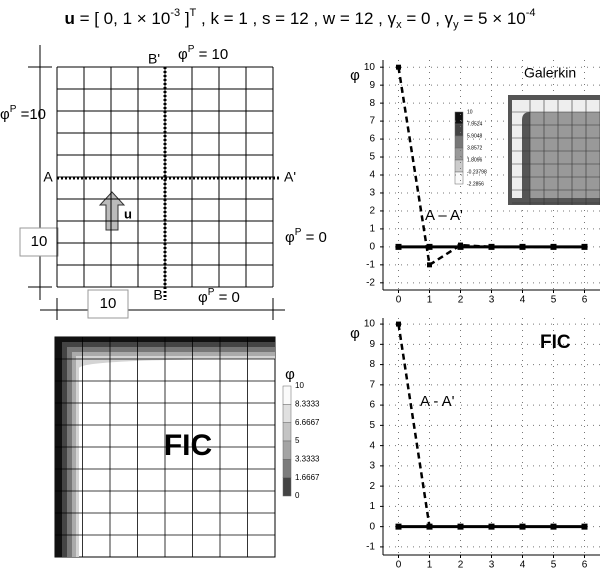 The width and height of the screenshot is (600, 569). I want to click on section-label: A, so click(48, 177).